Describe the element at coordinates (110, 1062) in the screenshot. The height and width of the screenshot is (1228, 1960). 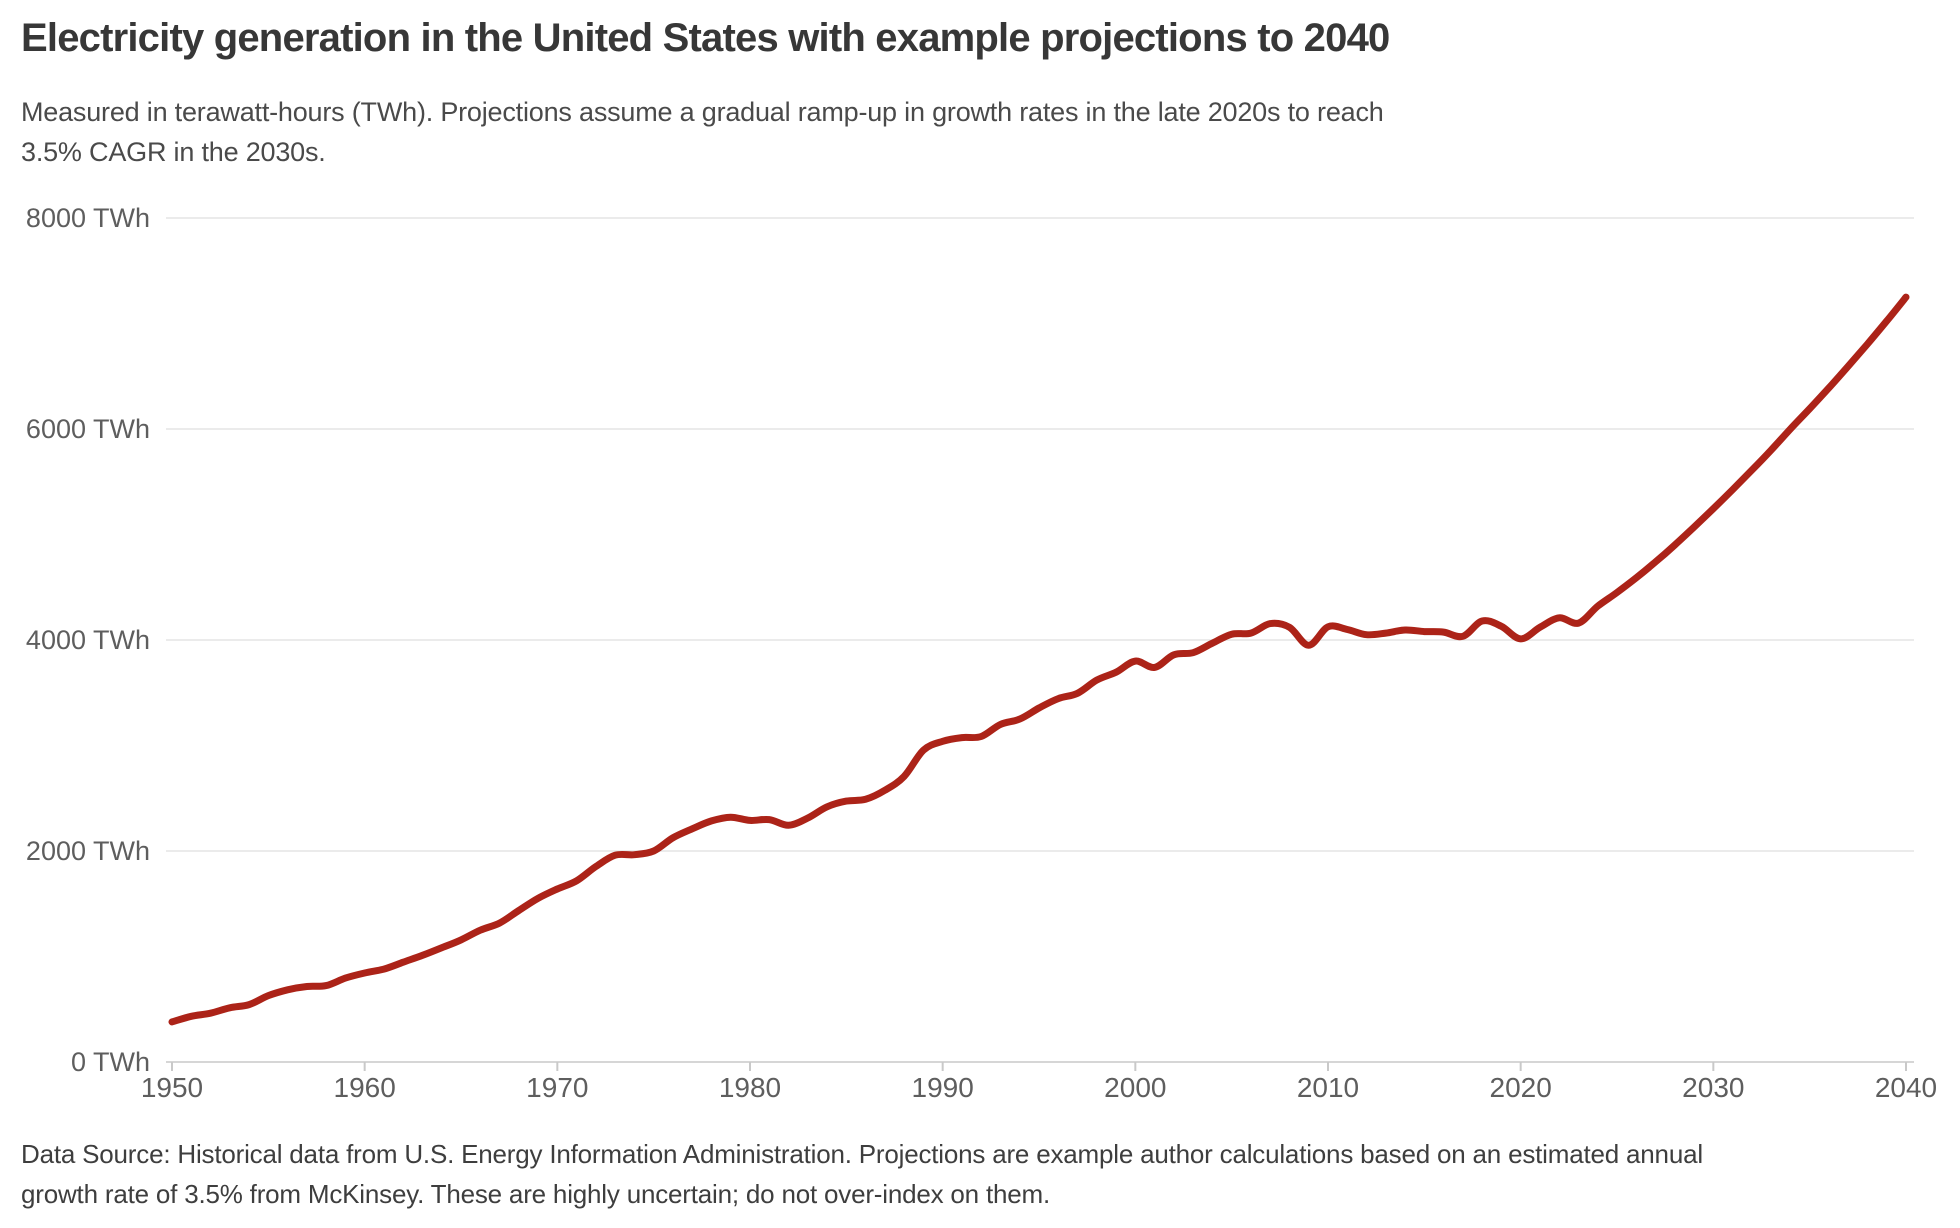
I see `y-axis-label: 0 TWh` at that location.